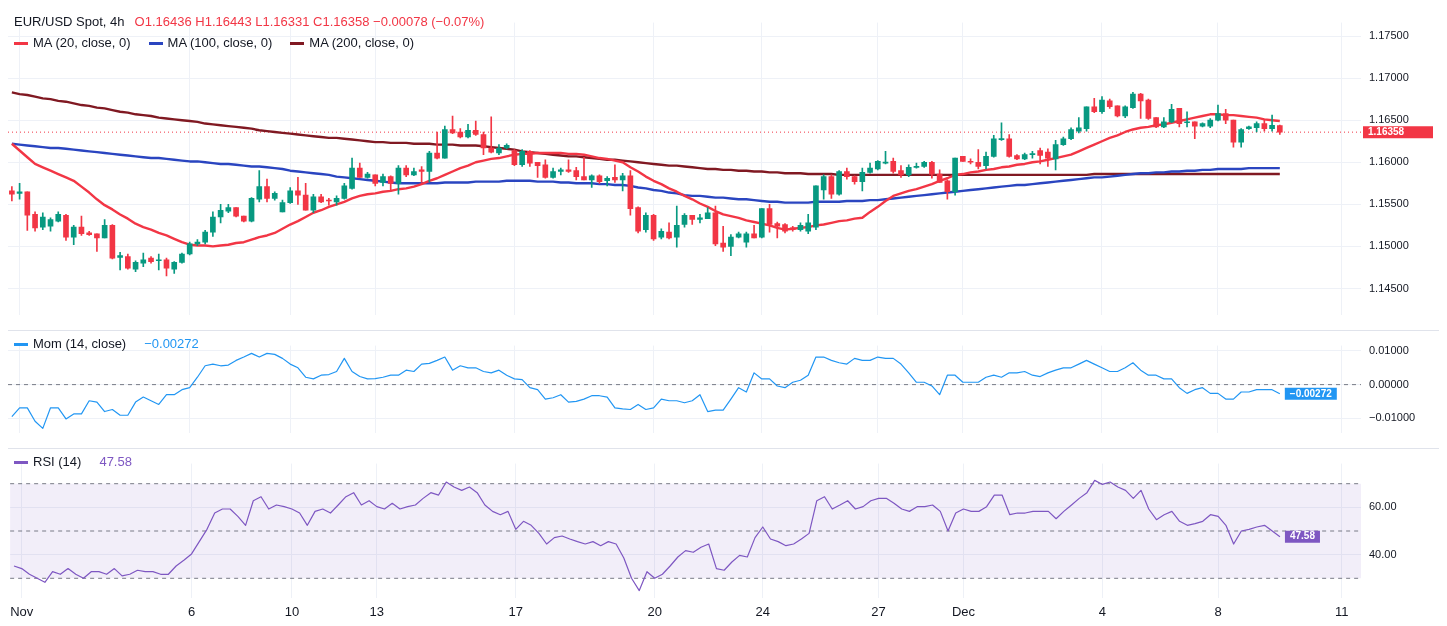  I want to click on legend-label: MA (100, close, 0), so click(220, 43).